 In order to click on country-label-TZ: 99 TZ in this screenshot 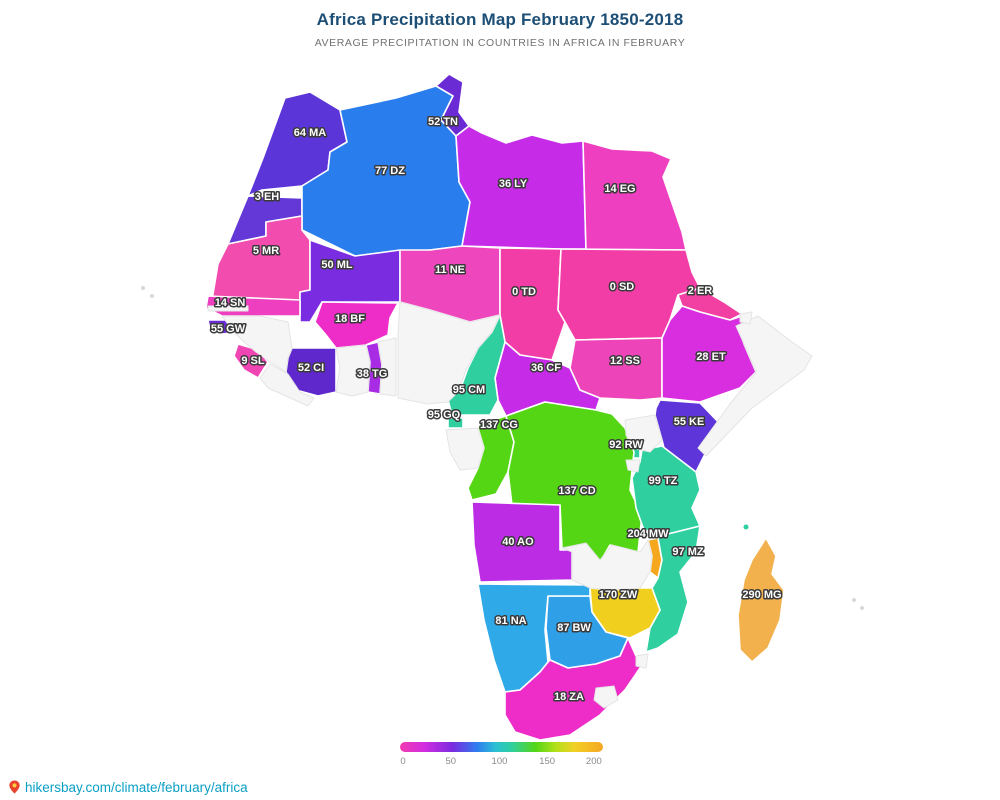, I will do `click(663, 481)`.